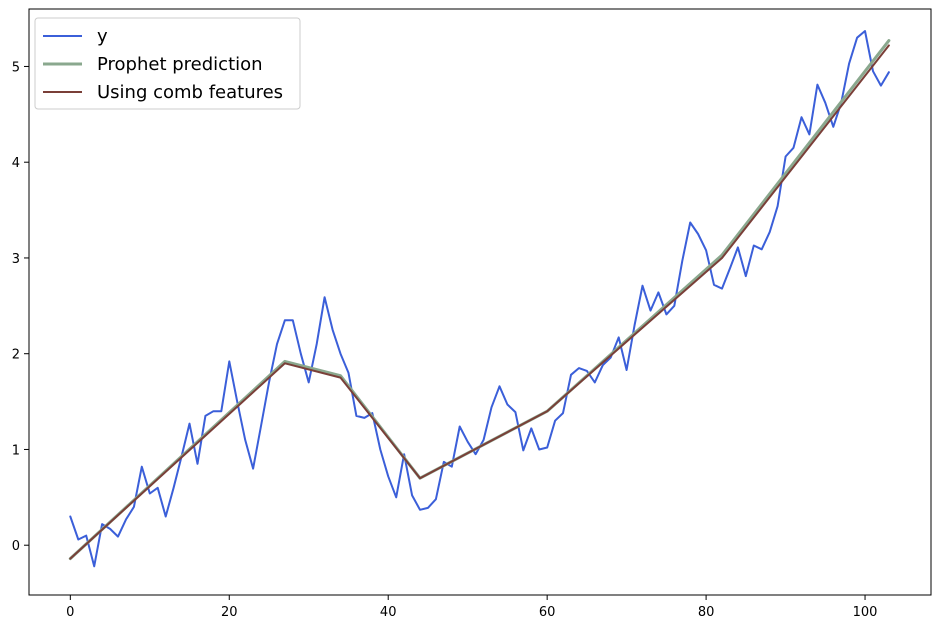 The height and width of the screenshot is (628, 938). I want to click on legend: y Prophet prediction Using comb features, so click(167, 63).